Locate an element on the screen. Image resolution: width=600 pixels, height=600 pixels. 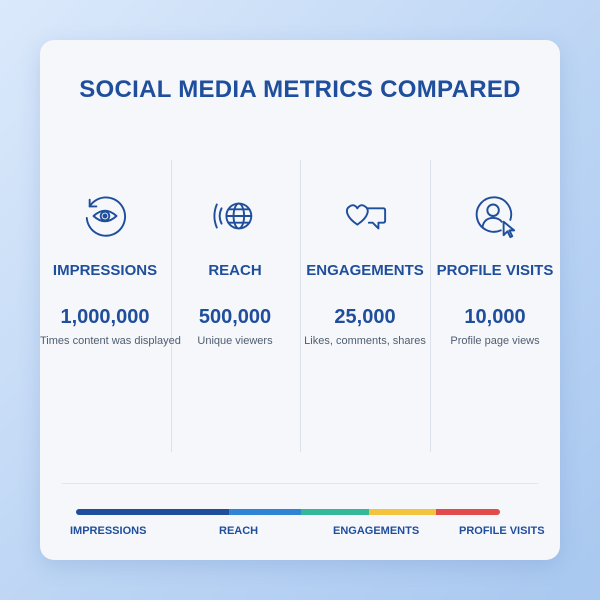
bar-segment-engagements is located at coordinates (334, 512).